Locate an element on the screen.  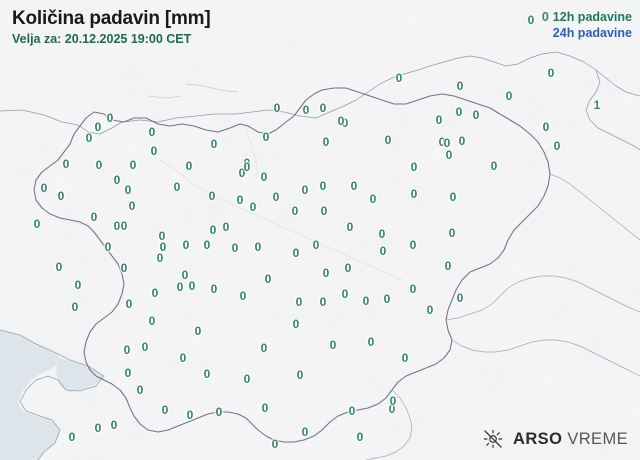
legend-item-12h: 0 12h padavine is located at coordinates (587, 17).